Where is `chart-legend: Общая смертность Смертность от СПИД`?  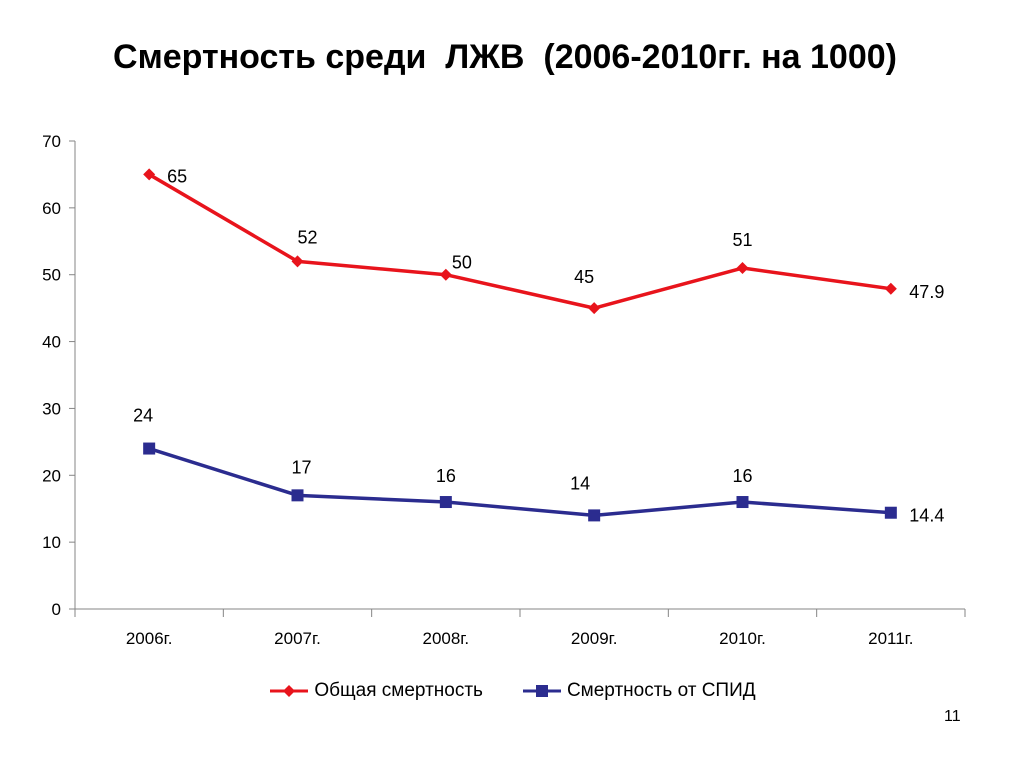
chart-legend: Общая смертность Смертность от СПИД is located at coordinates (512, 691).